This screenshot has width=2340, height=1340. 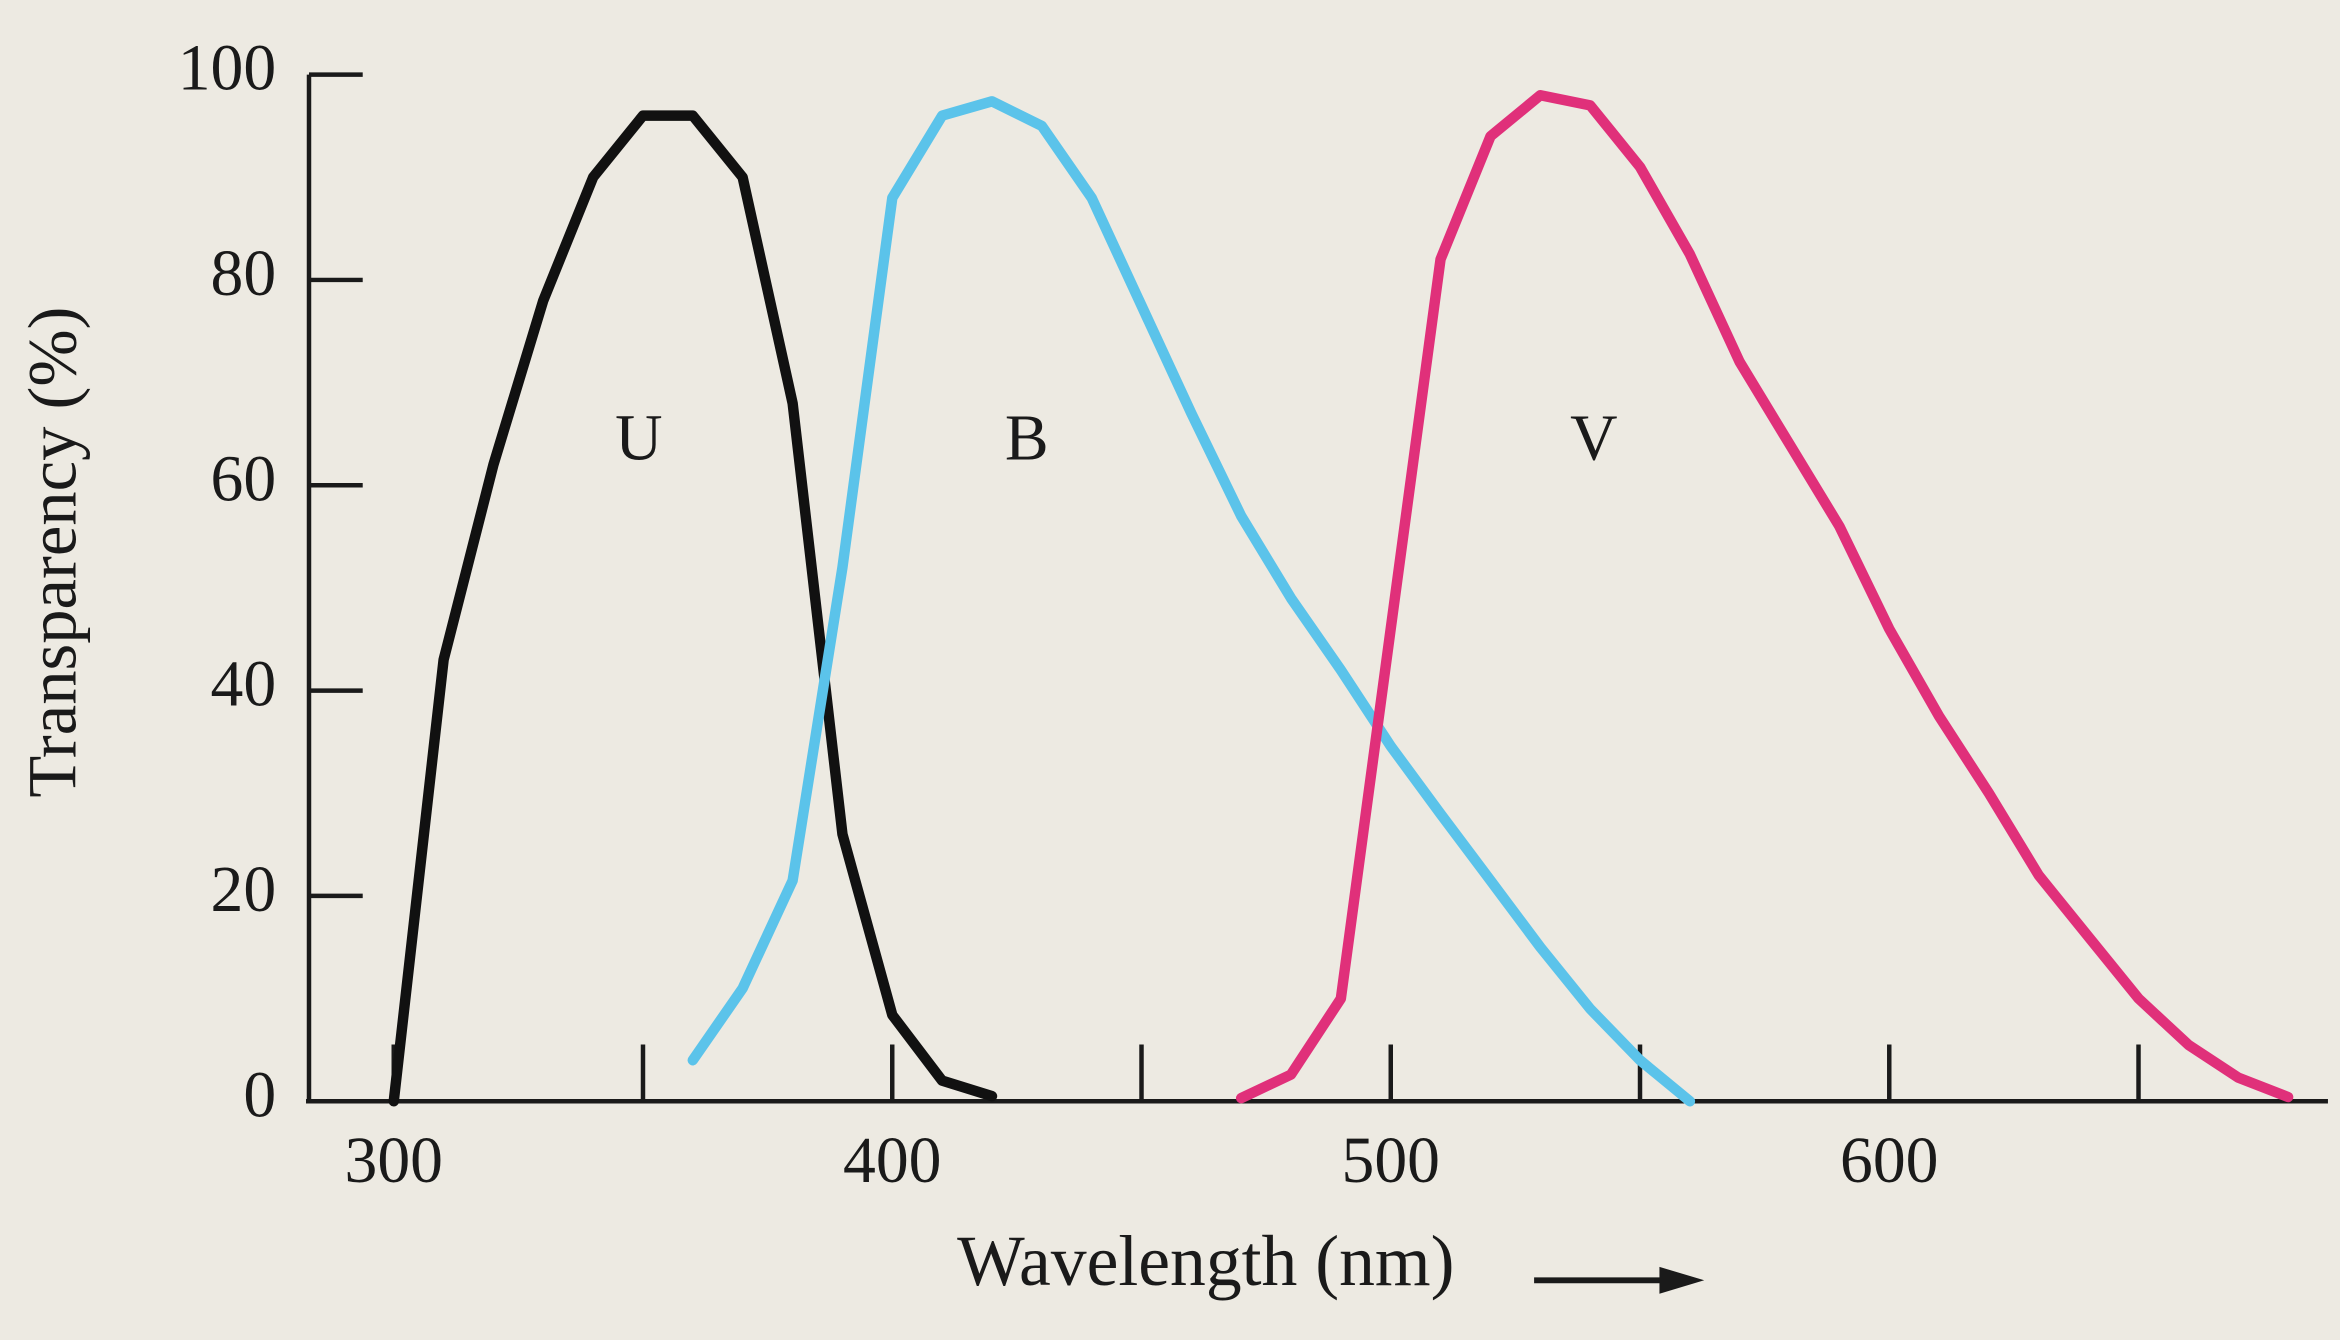 What do you see at coordinates (1619, 1280) in the screenshot?
I see `x-label-arrow` at bounding box center [1619, 1280].